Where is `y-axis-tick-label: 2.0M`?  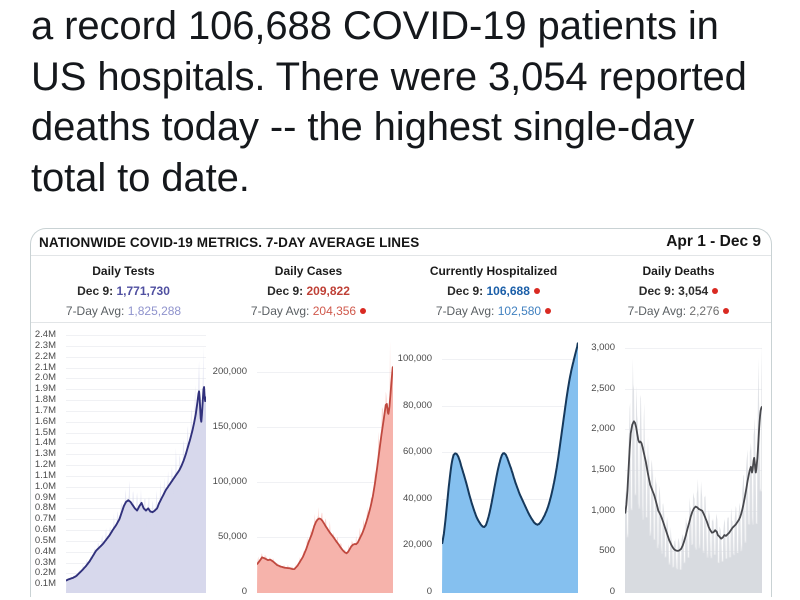
y-axis-tick-label: 2.0M is located at coordinates (45, 378).